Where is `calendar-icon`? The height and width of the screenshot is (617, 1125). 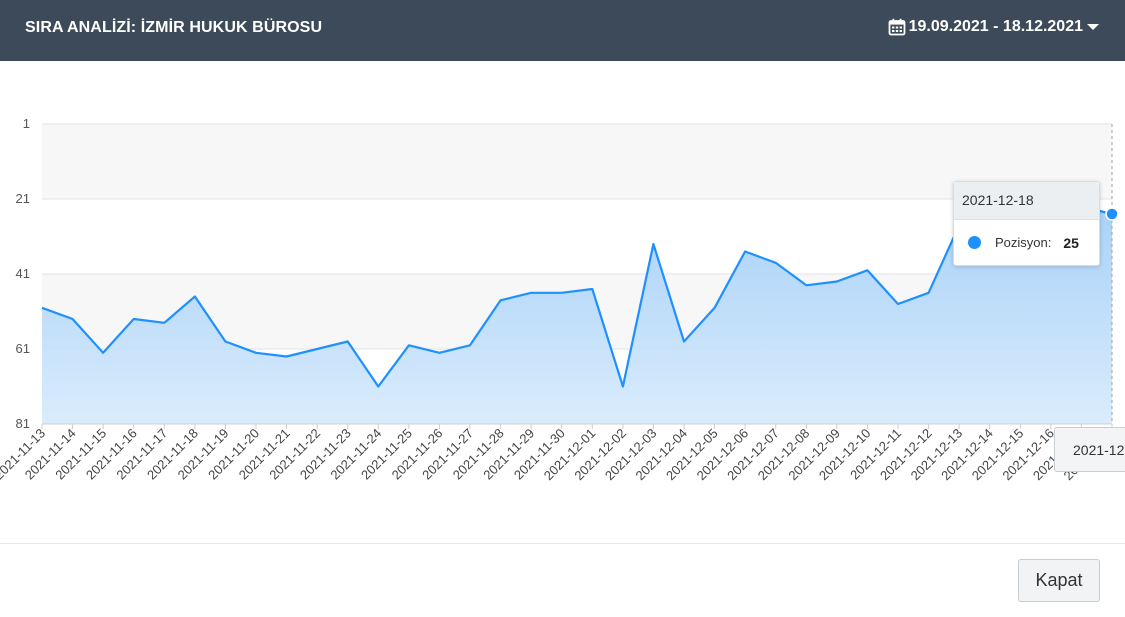
calendar-icon is located at coordinates (897, 27).